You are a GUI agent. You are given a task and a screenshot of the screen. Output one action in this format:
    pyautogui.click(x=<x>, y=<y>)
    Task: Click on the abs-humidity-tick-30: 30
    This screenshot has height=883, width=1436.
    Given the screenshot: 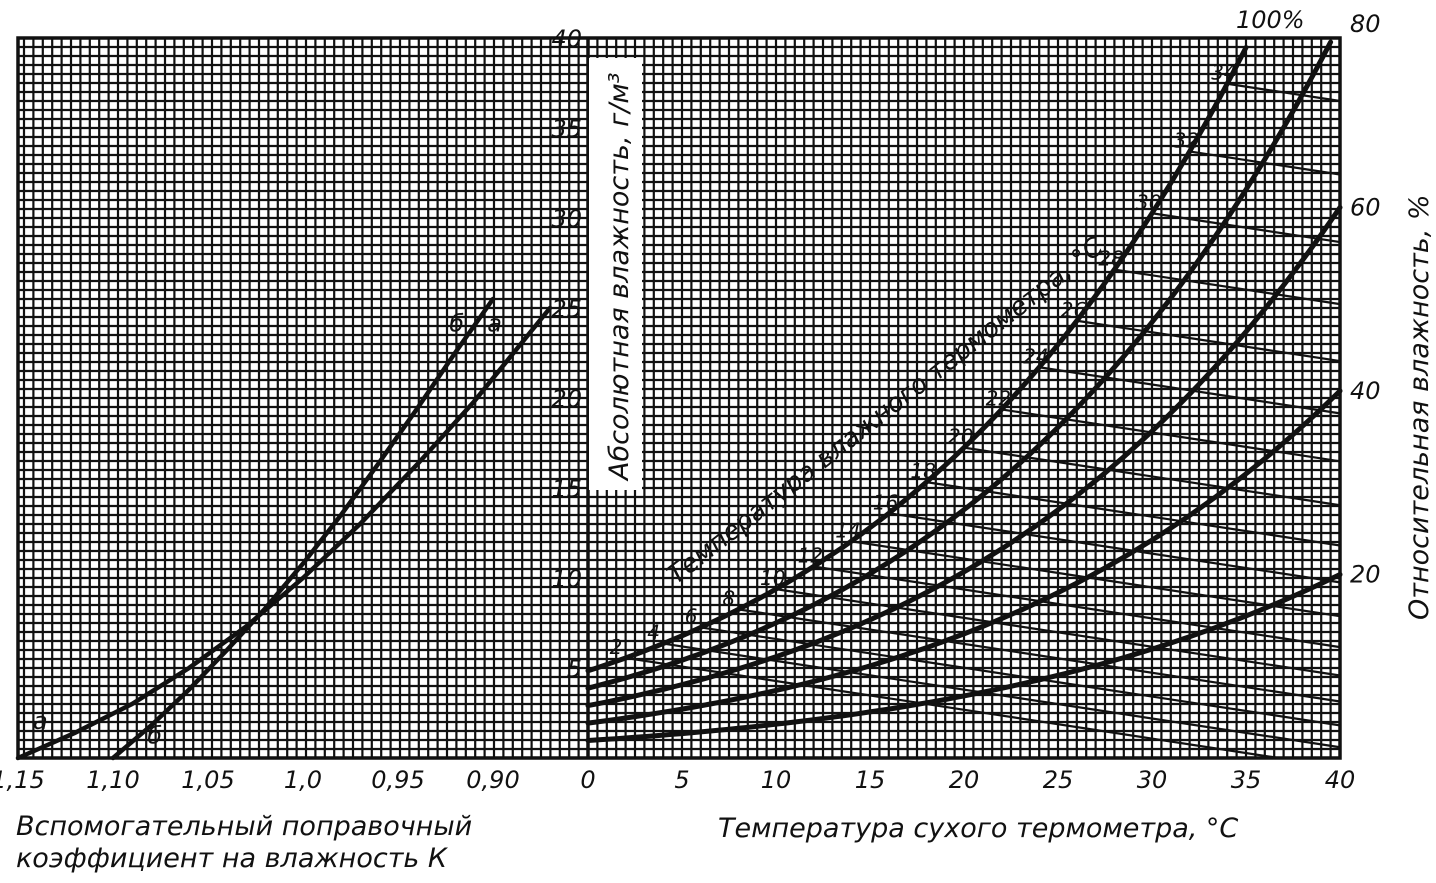 What is the action you would take?
    pyautogui.click(x=566, y=219)
    